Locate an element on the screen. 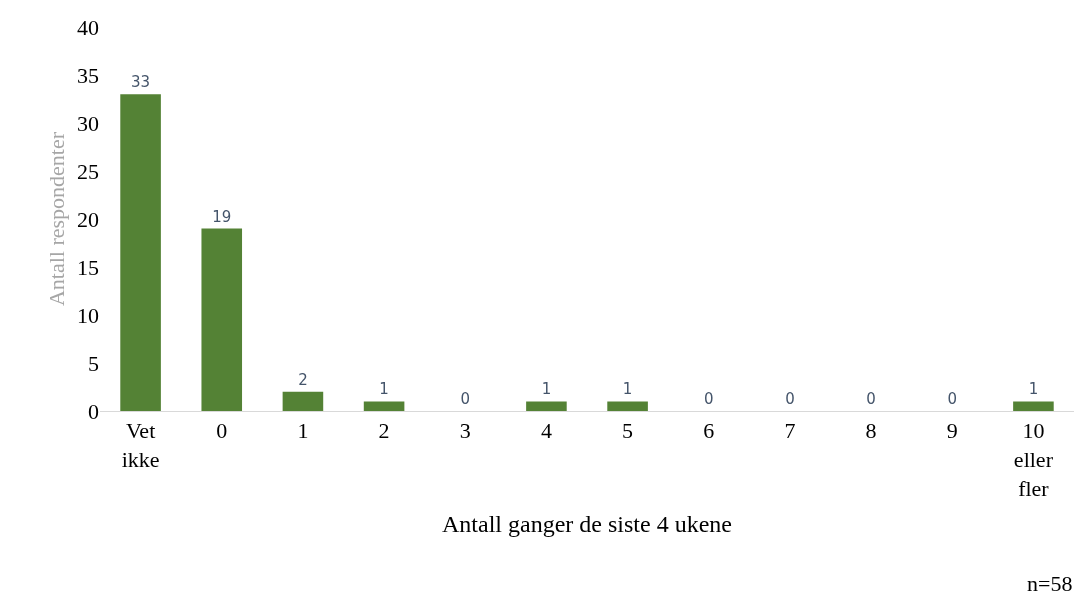 The image size is (1082, 599). y-tick-label: 35 is located at coordinates (88, 75).